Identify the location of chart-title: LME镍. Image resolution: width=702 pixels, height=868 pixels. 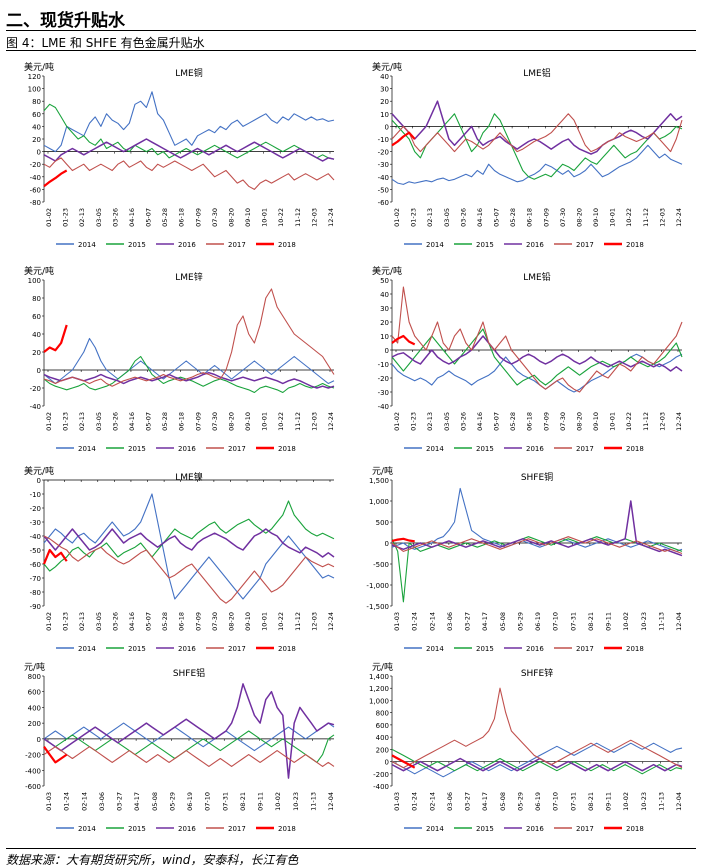
(188, 477).